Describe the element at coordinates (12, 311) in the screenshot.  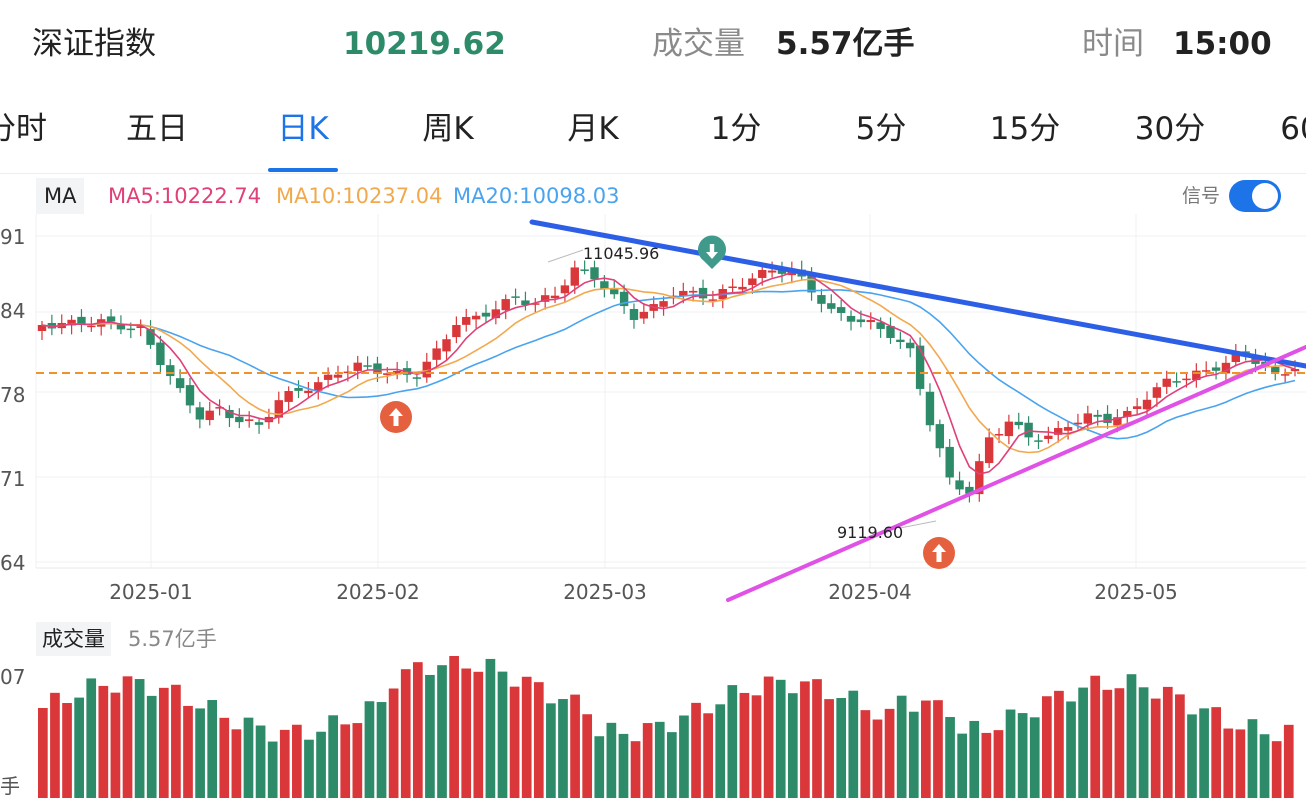
I see `y-tick-label: 84` at that location.